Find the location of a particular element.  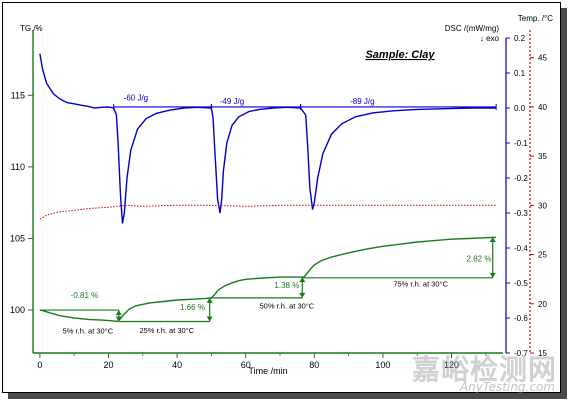

dsc-peak-label: -89 J/g is located at coordinates (362, 101).